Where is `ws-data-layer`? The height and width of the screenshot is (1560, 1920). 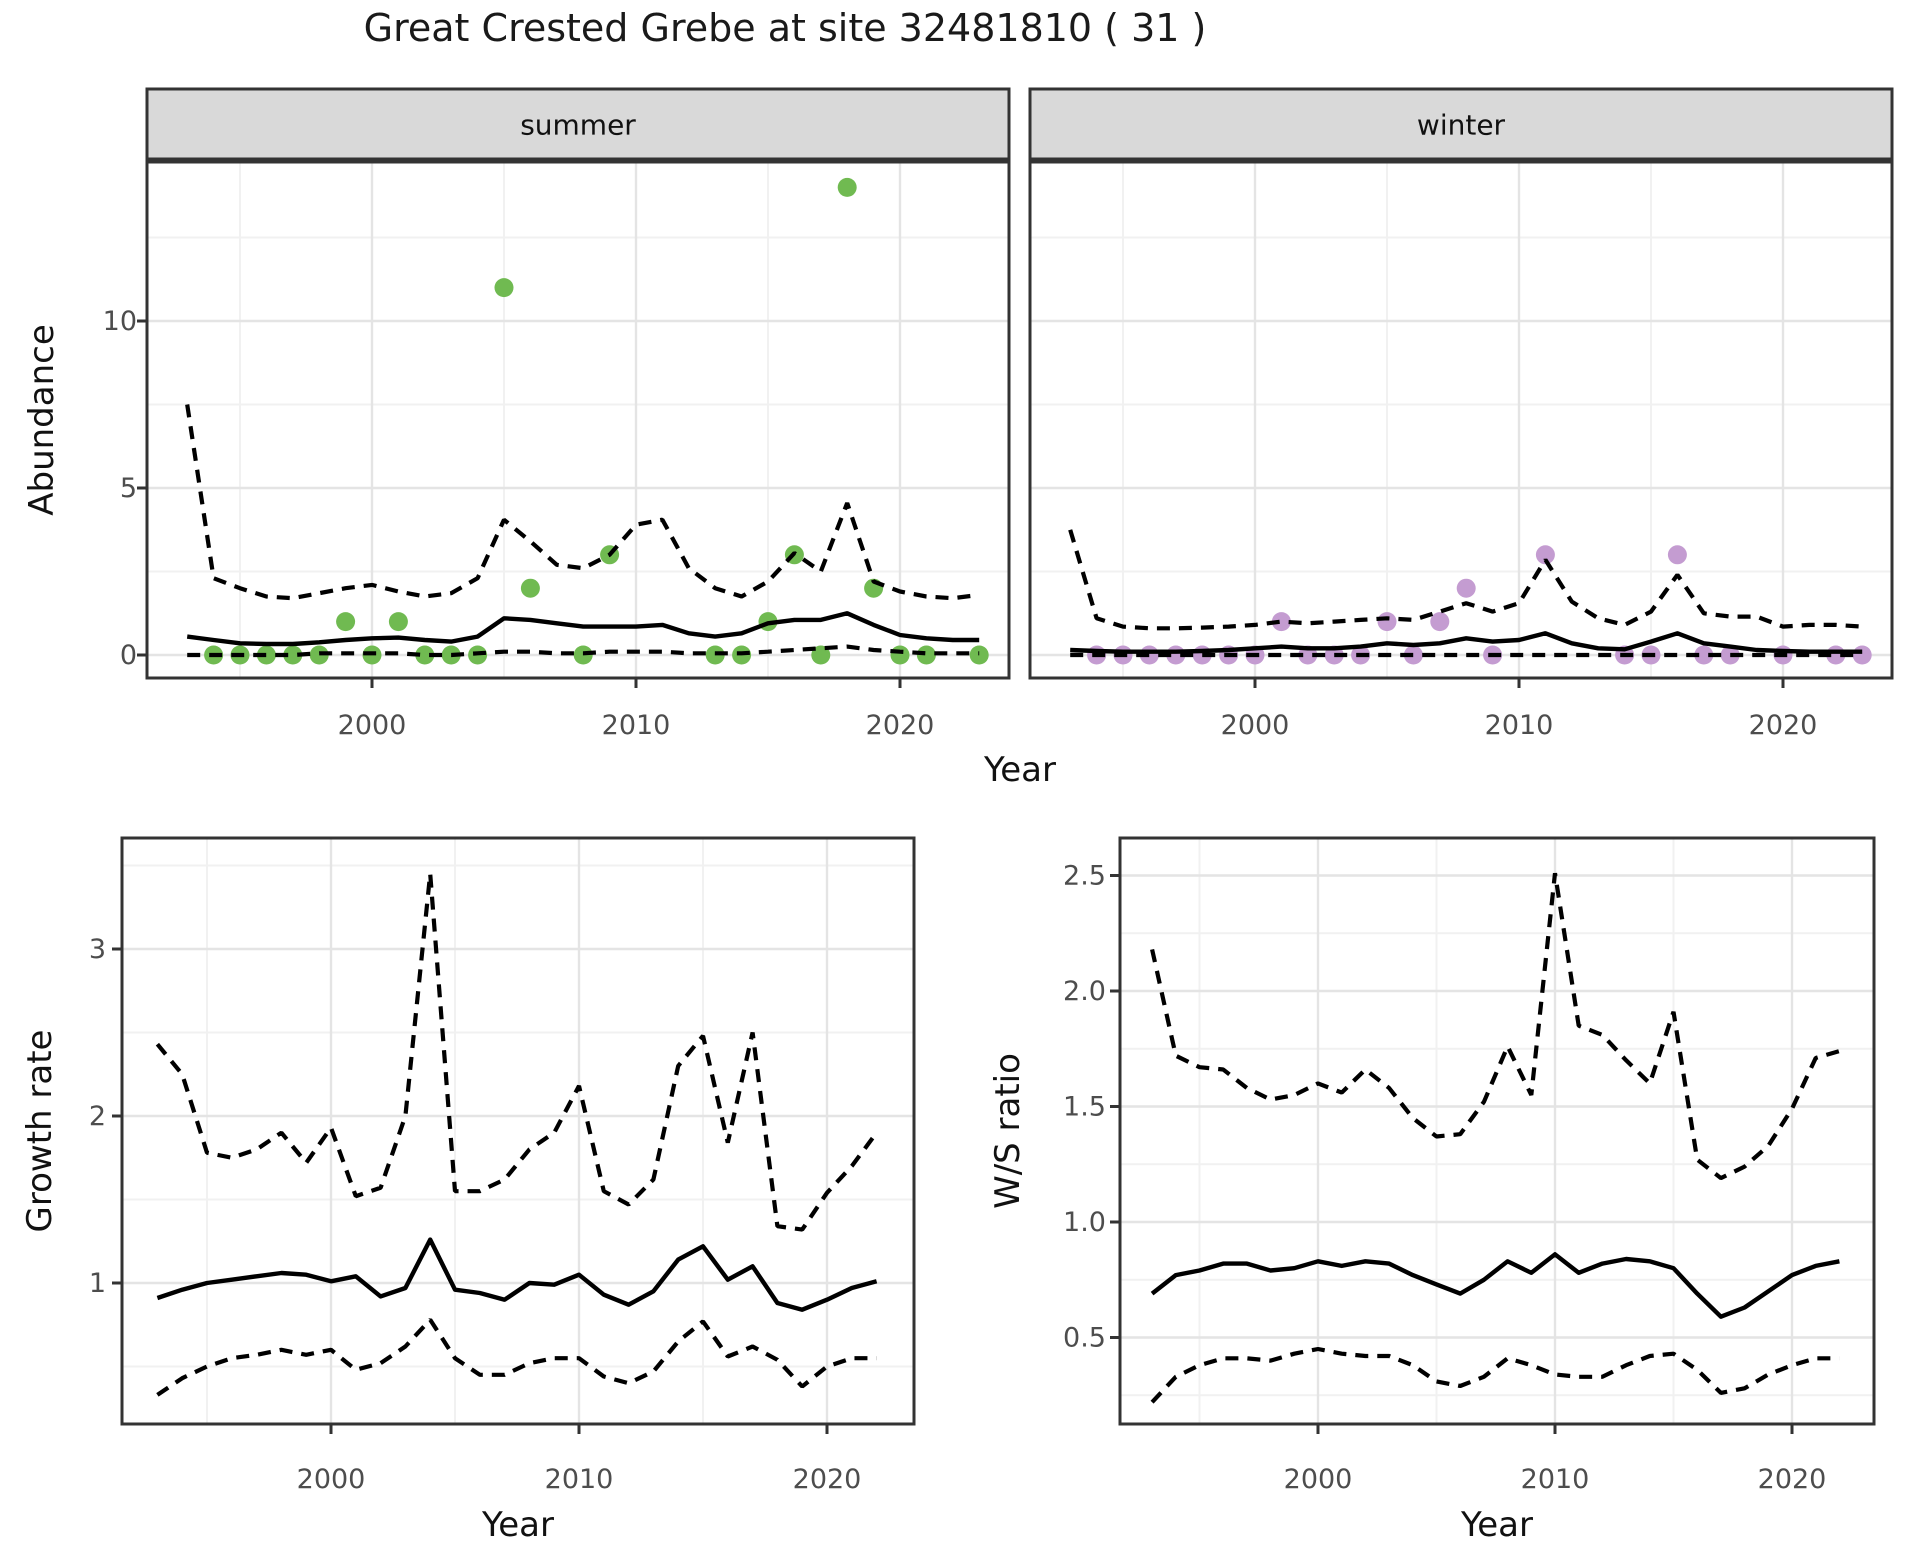
ws-data-layer is located at coordinates (1495, 1138).